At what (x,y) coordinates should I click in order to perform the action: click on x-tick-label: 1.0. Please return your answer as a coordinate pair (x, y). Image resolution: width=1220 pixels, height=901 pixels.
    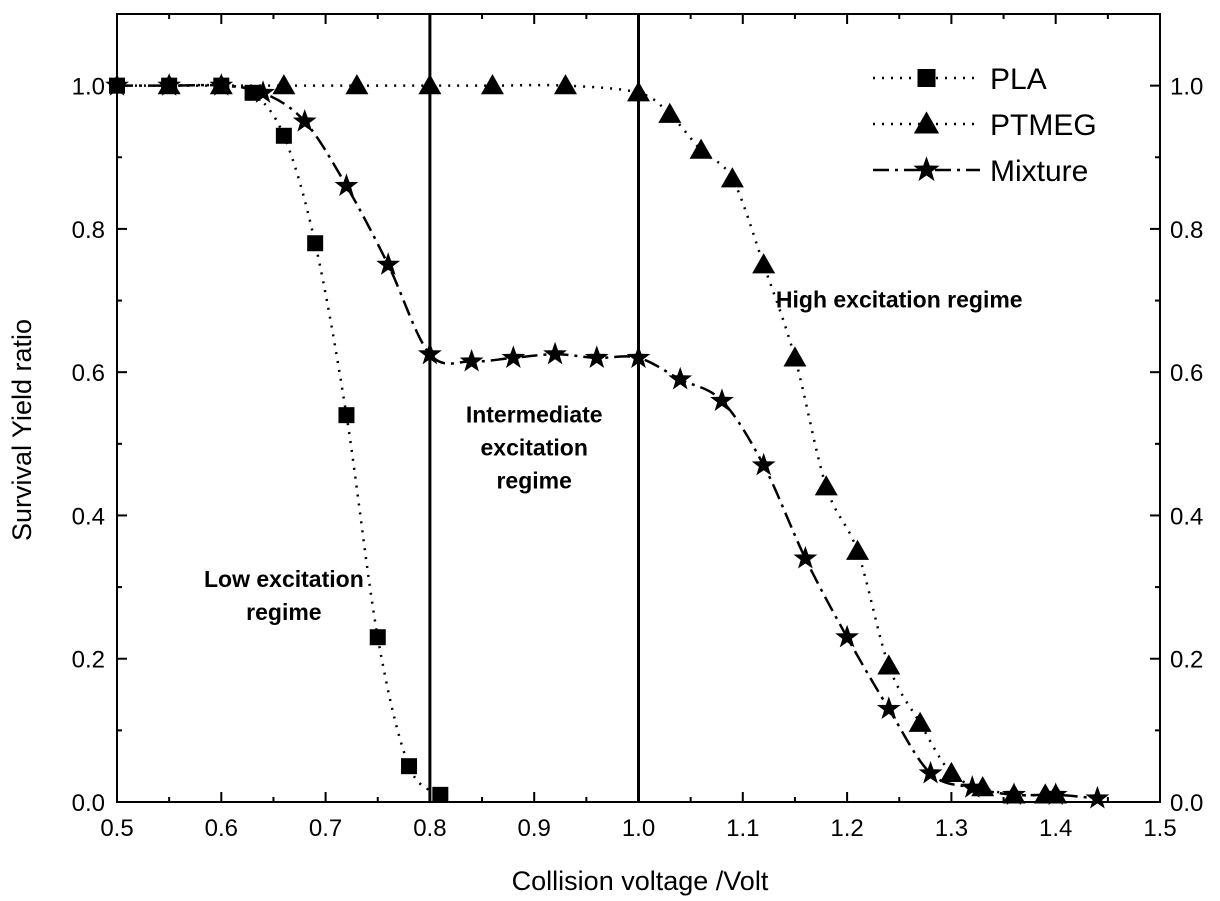
    Looking at the image, I should click on (638, 828).